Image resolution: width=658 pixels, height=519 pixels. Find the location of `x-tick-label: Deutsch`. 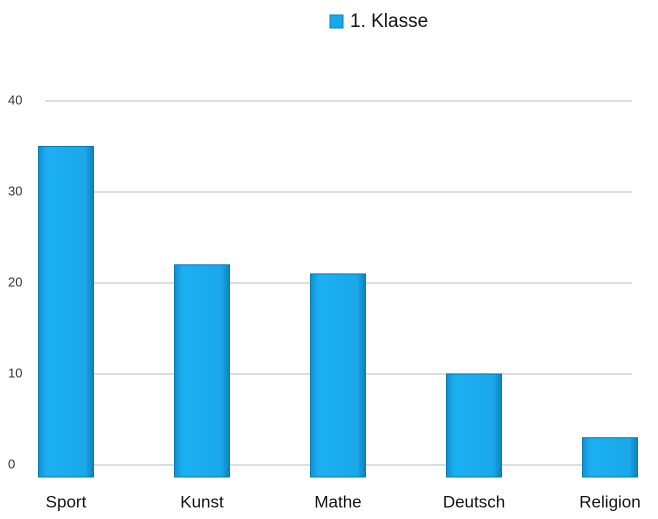

x-tick-label: Deutsch is located at coordinates (474, 501).